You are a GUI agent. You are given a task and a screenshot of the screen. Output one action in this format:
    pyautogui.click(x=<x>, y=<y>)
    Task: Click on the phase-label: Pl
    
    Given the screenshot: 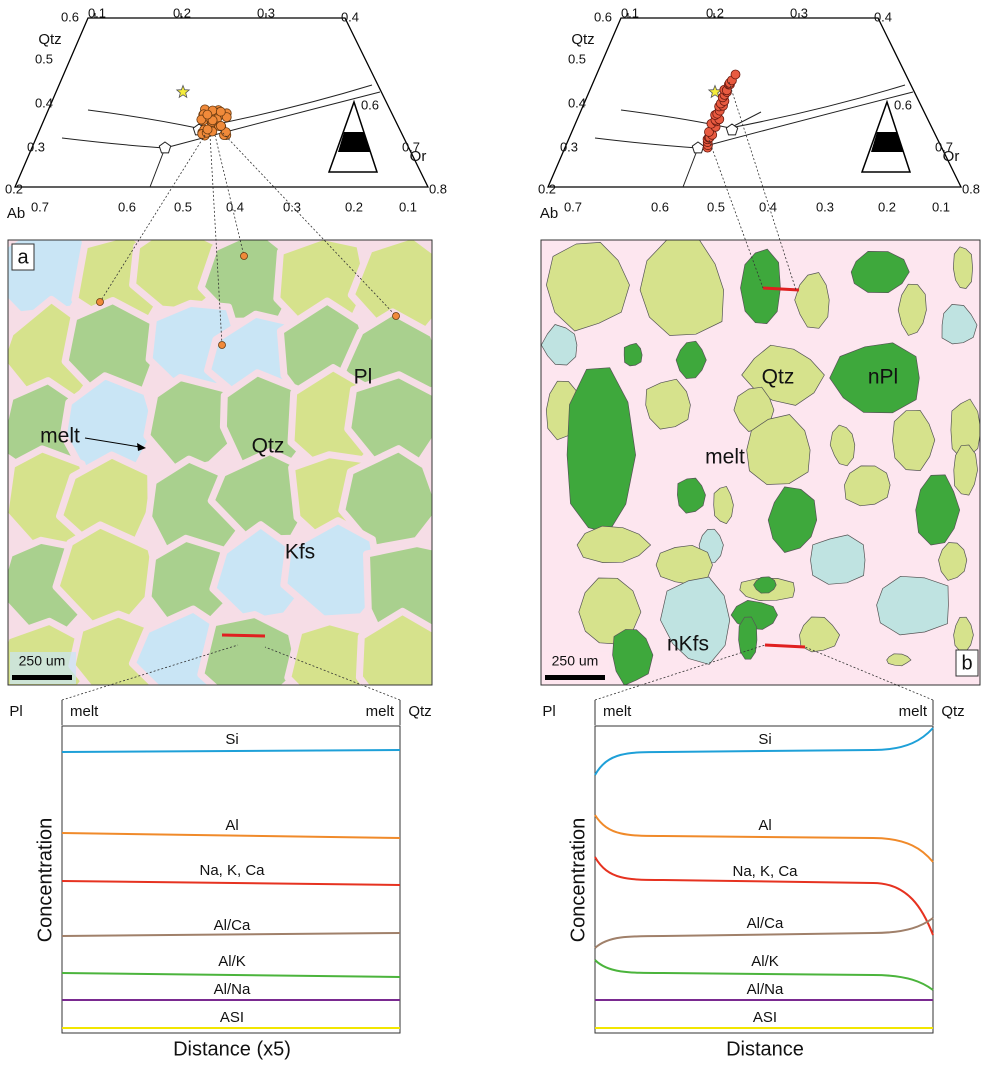 What is the action you would take?
    pyautogui.click(x=363, y=377)
    